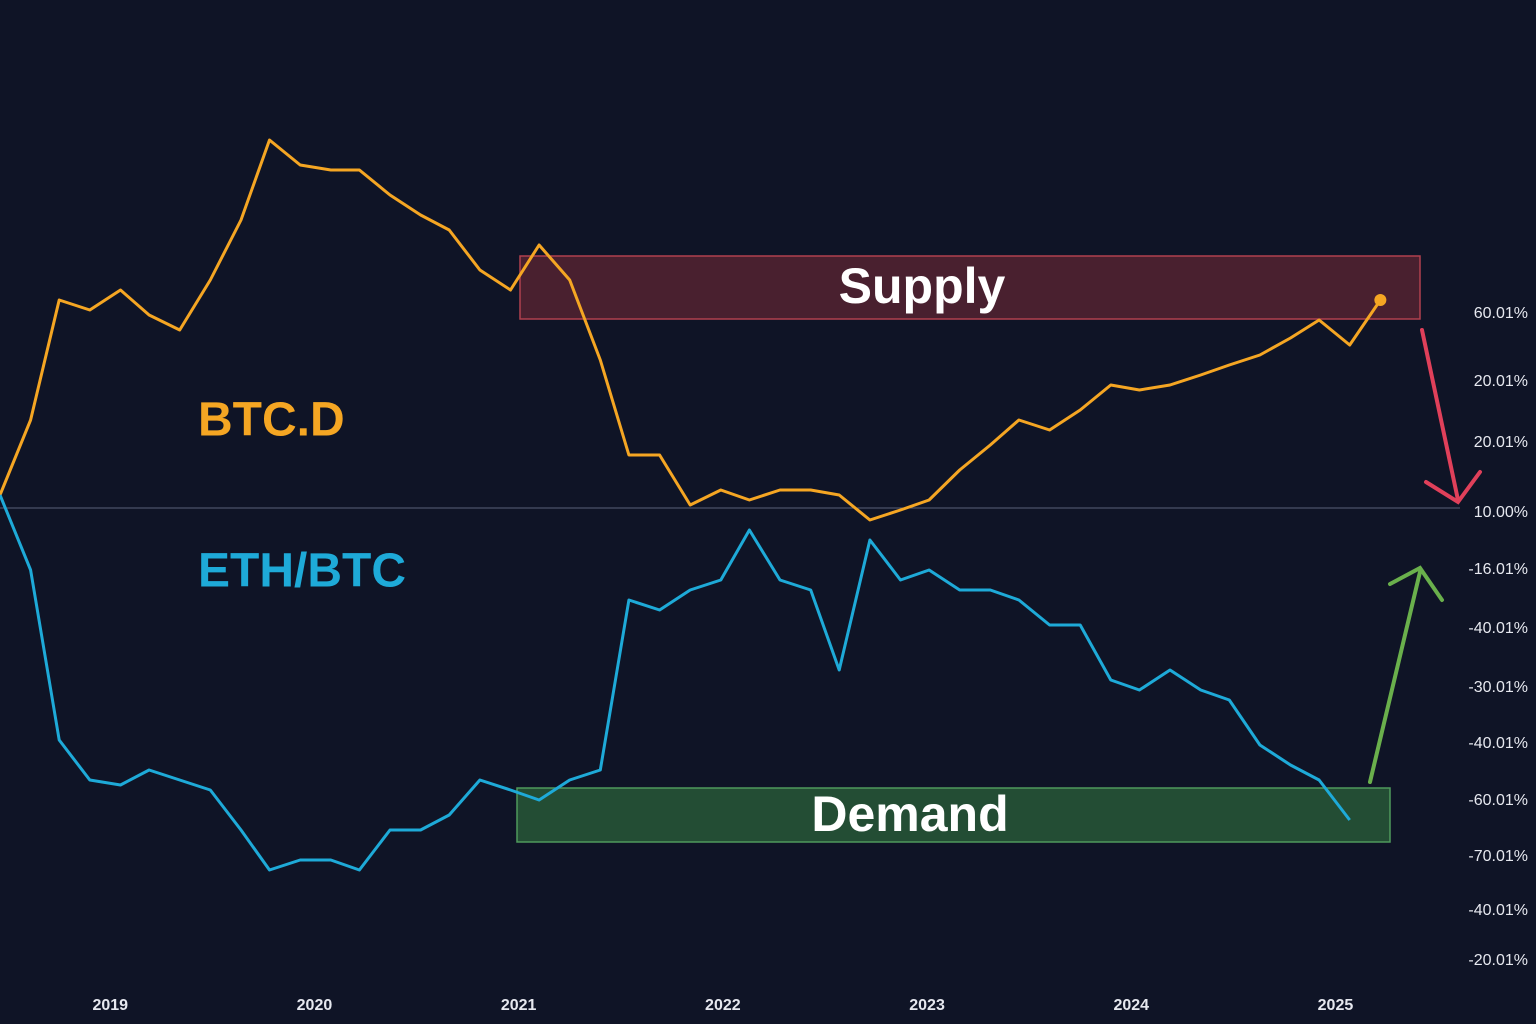 This screenshot has height=1024, width=1536. What do you see at coordinates (271, 420) in the screenshot?
I see `series-label: BTC.D` at bounding box center [271, 420].